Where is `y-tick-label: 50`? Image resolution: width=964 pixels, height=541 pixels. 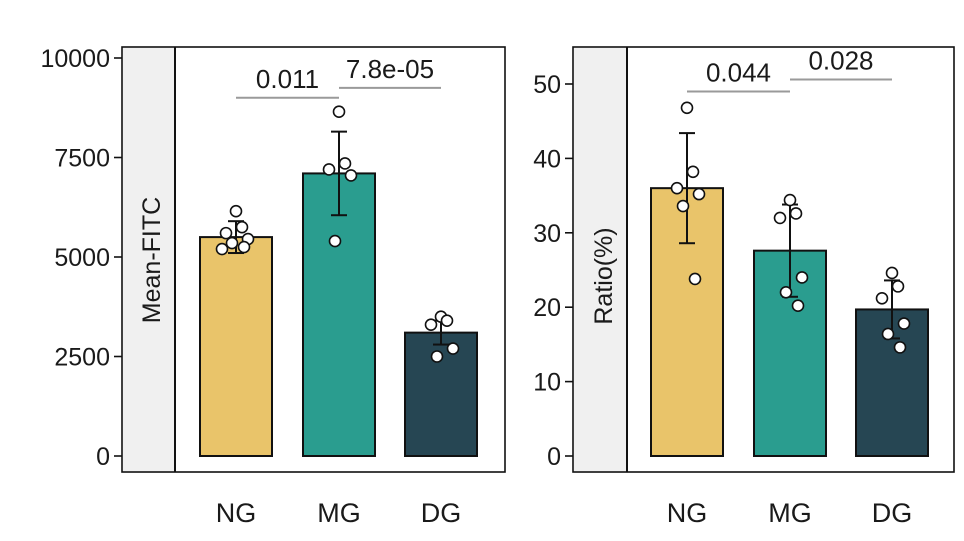
y-tick-label: 50 is located at coordinates (547, 85).